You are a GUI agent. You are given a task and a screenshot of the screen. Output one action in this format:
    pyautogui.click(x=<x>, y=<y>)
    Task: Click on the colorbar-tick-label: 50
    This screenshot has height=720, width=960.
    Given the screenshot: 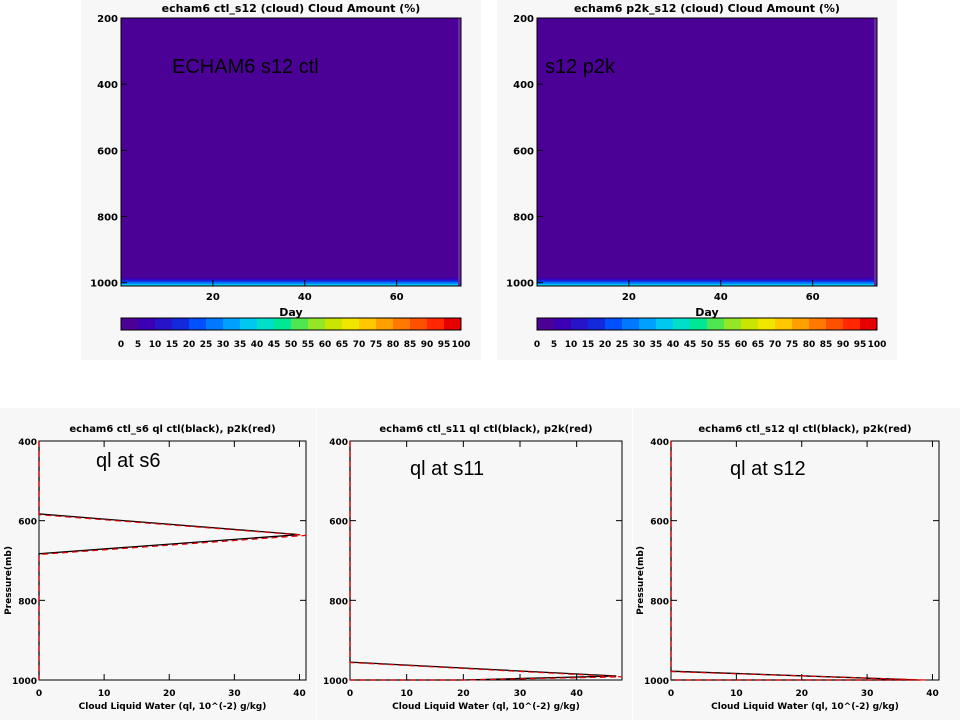 What is the action you would take?
    pyautogui.click(x=291, y=345)
    